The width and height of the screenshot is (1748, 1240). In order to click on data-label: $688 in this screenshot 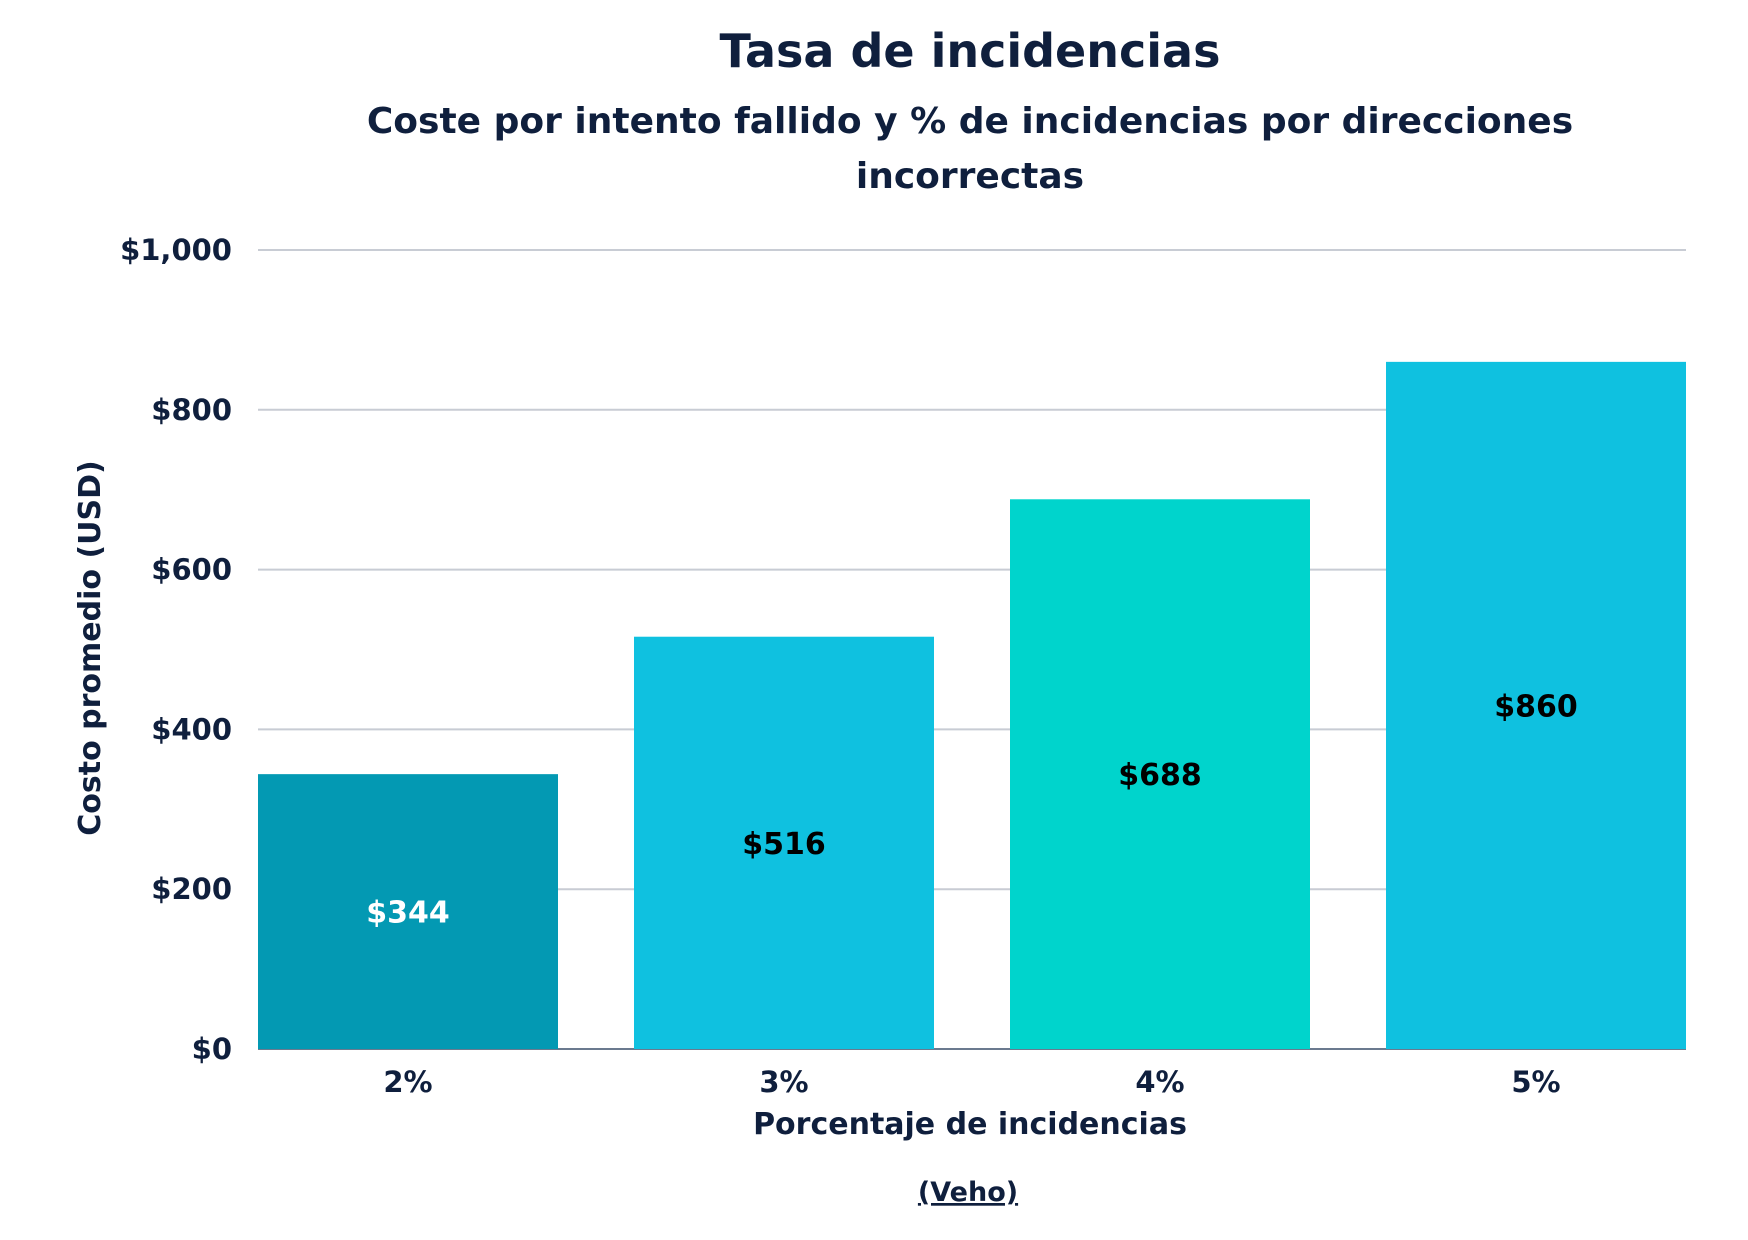, I will do `click(1160, 775)`.